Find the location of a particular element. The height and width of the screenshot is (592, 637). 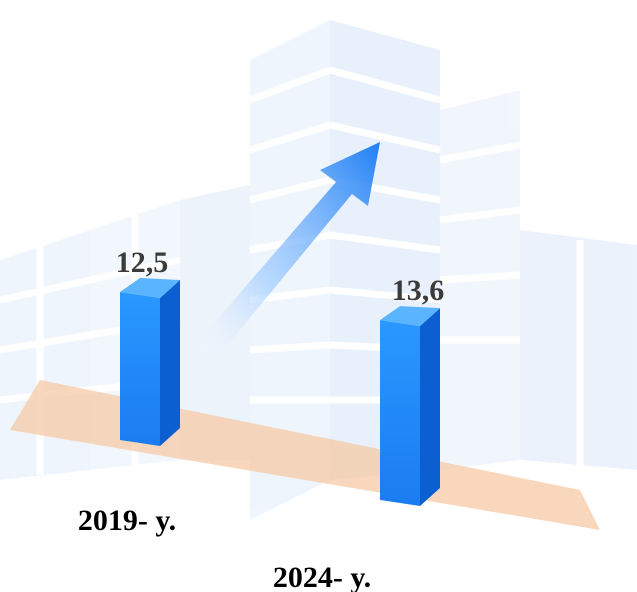

category-label: 2019- y. is located at coordinates (127, 520).